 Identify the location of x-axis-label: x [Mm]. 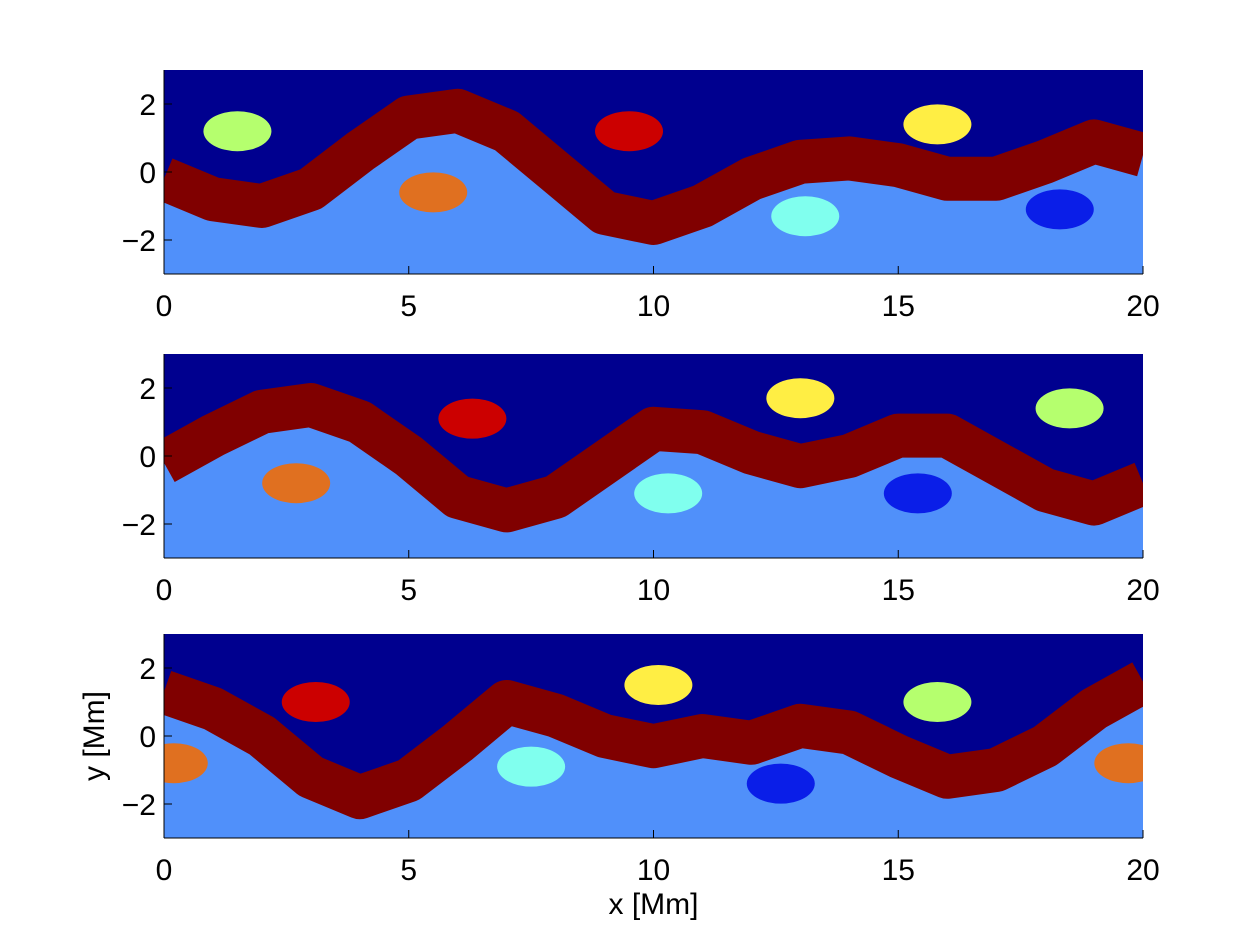
(654, 904).